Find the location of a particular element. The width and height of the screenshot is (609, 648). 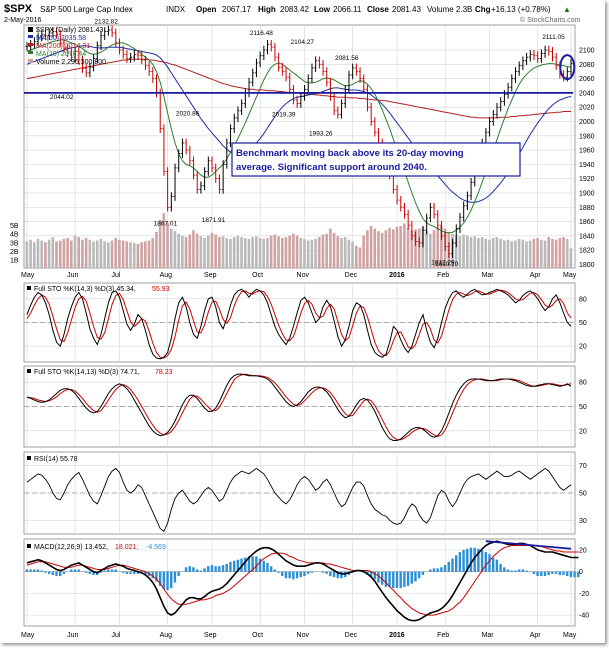

sto1-legend-k: Full STO %K(14,3) %D(3) 45.34, is located at coordinates (85, 289).